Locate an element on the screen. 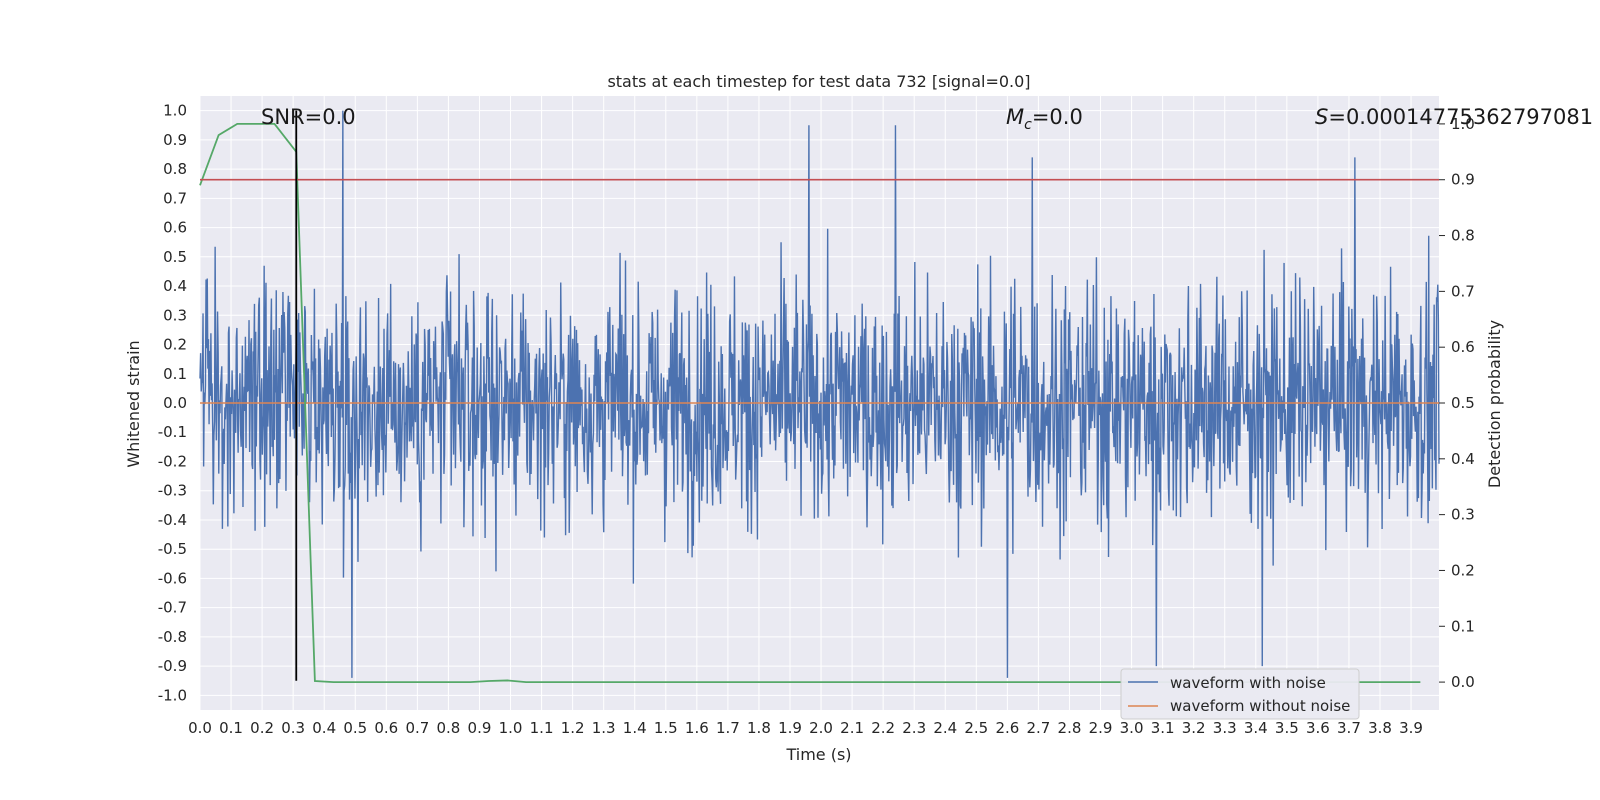 Image resolution: width=1600 pixels, height=800 pixels. y2-axis-ticks: 1.0 0.9 0.8 0.7 0.6 0.5 0.4 0.3 0.2 0.1 0.0 is located at coordinates (1457, 403).